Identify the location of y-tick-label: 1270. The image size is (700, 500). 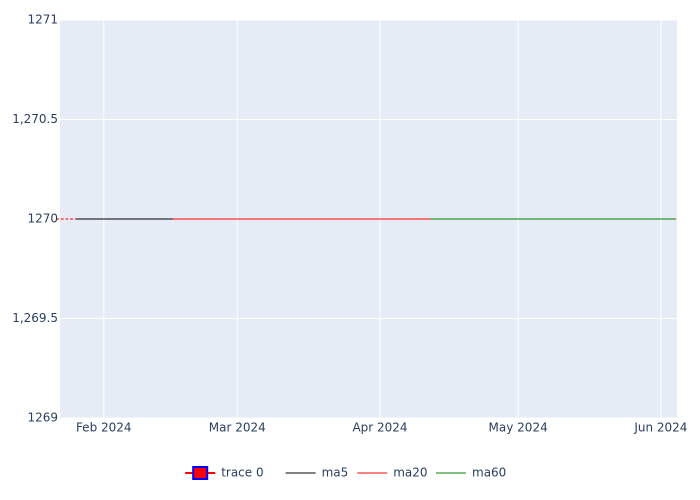
(42, 219).